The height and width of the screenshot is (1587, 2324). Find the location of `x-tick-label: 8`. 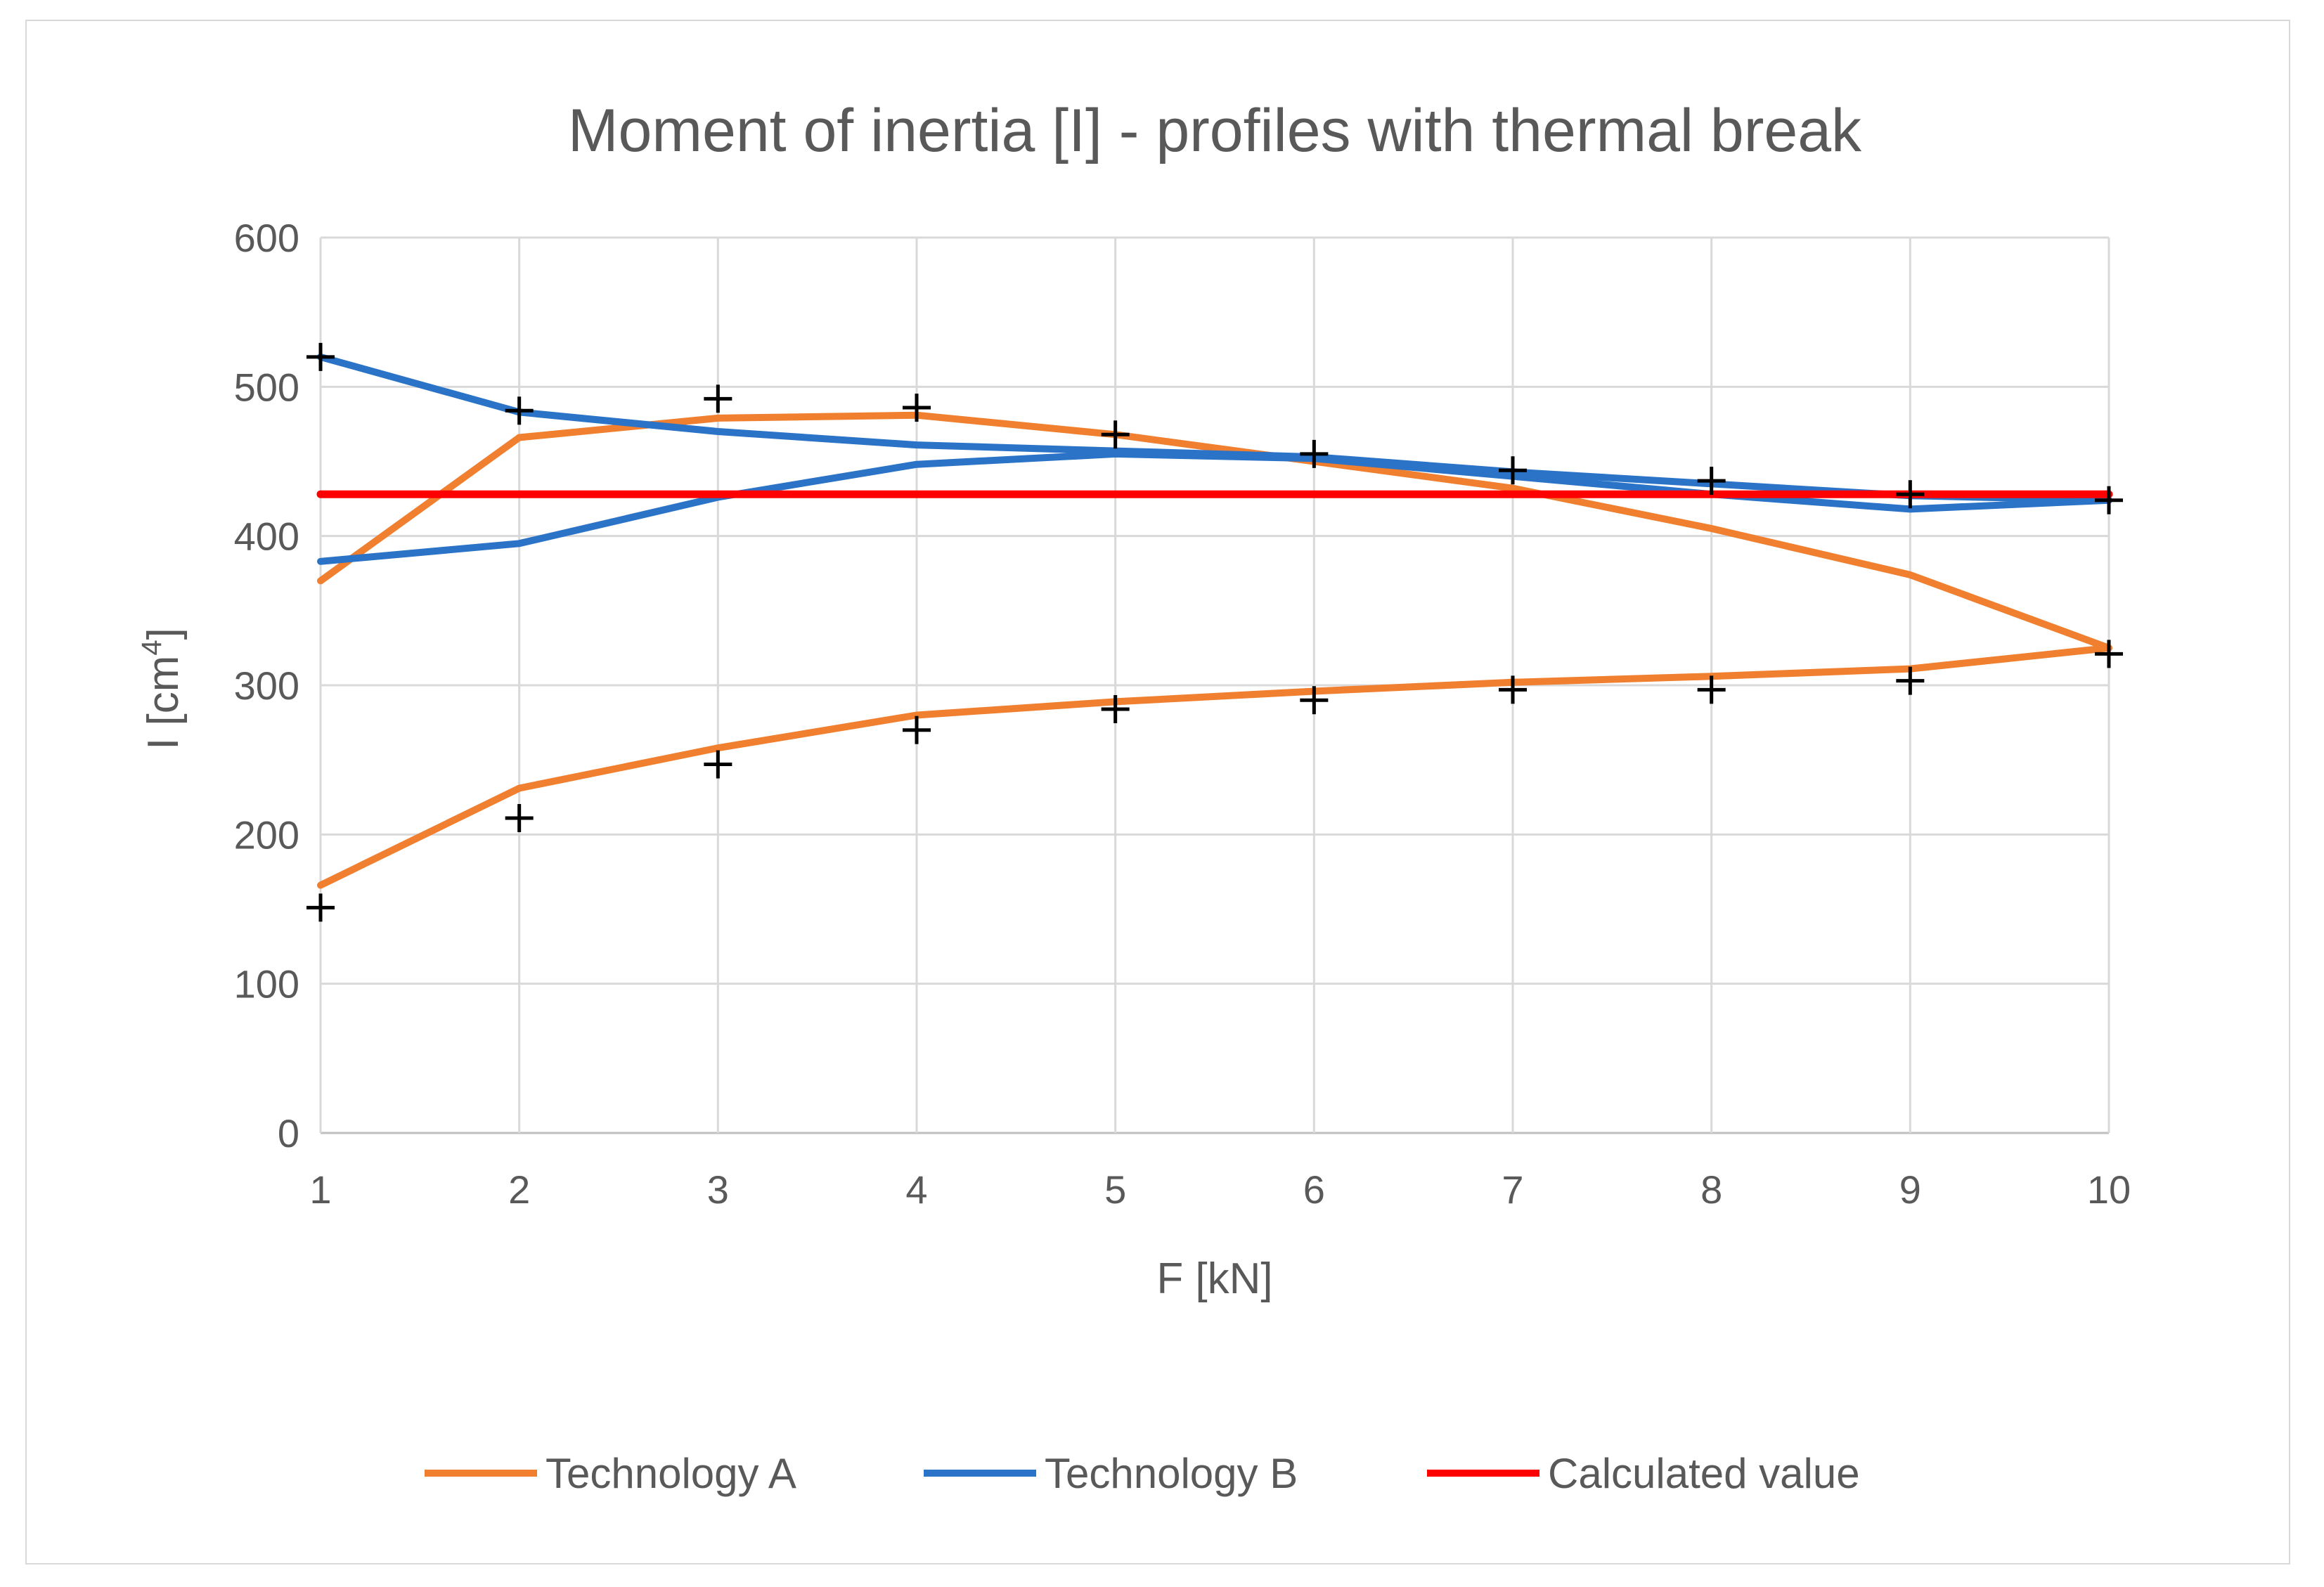

x-tick-label: 8 is located at coordinates (1711, 1189).